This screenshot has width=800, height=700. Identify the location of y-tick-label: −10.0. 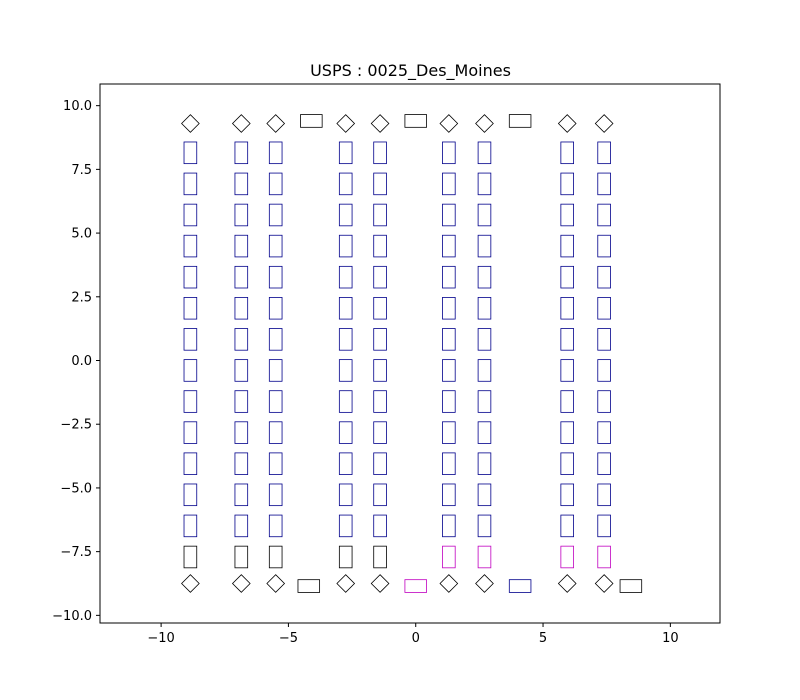
(72, 616).